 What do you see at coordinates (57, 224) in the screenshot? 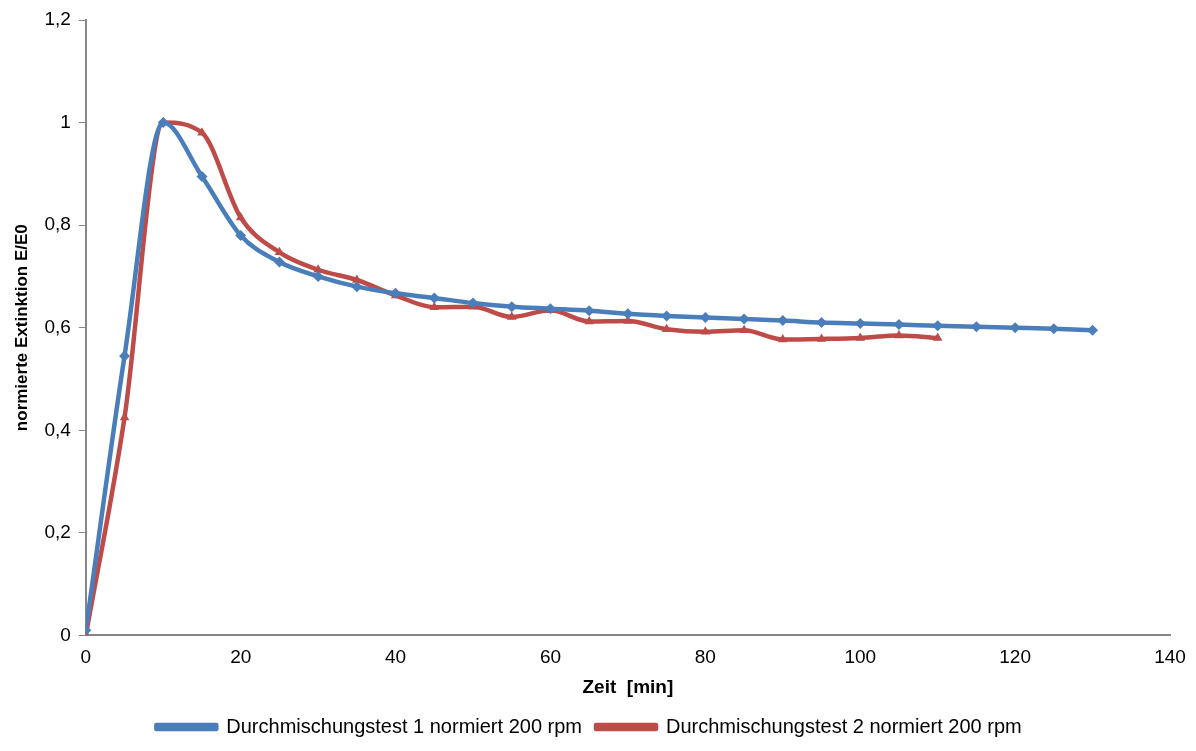
I see `y-tick-label: 0,8` at bounding box center [57, 224].